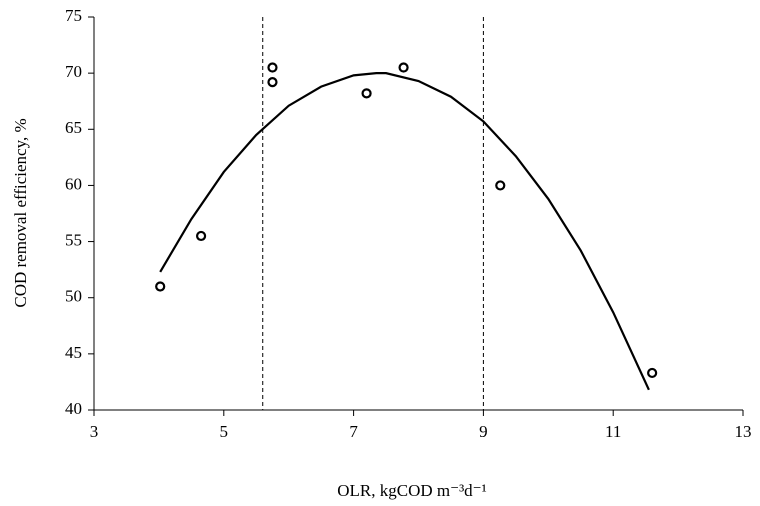  Describe the element at coordinates (743, 431) in the screenshot. I see `x-tick-label: 13` at that location.